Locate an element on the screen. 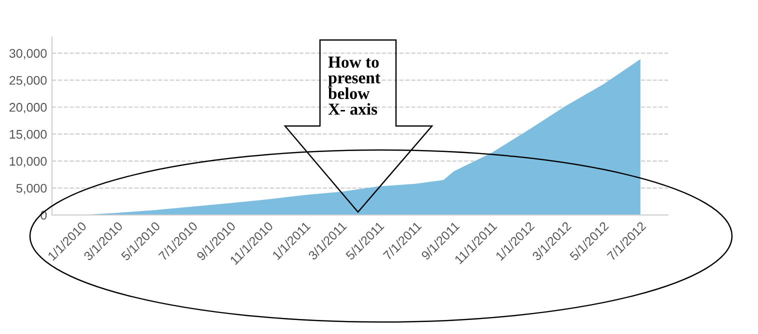 This screenshot has height=334, width=758. y-tick-label: 15,000 is located at coordinates (28, 135).